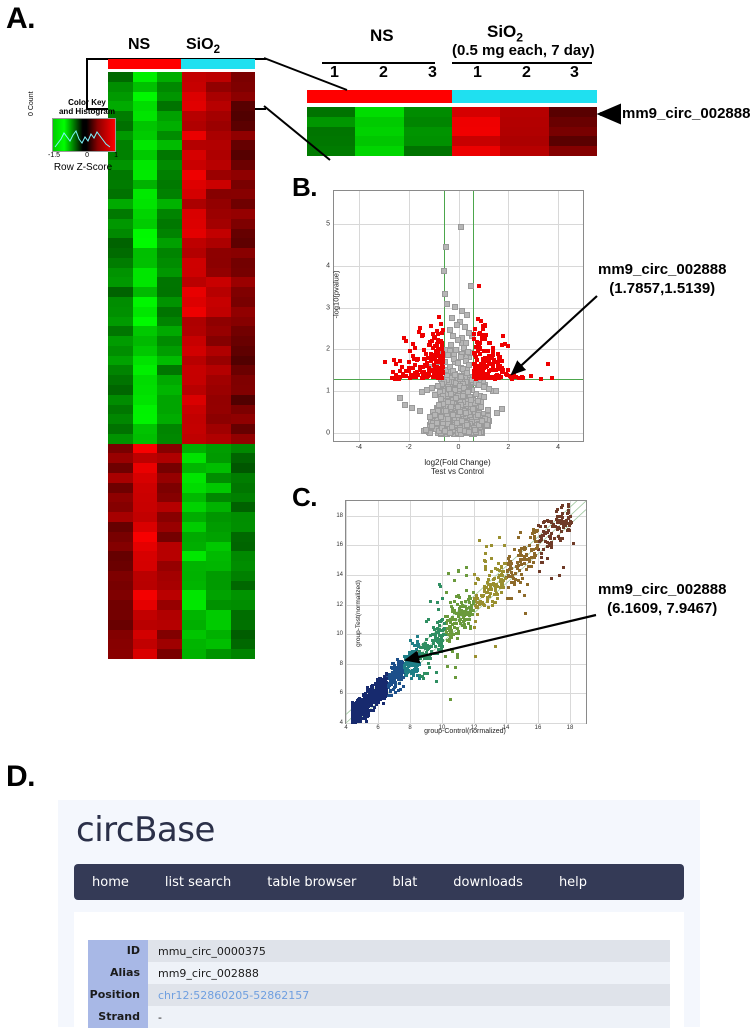 This screenshot has height=1028, width=753. I want to click on heatmap-main-grid, so click(181, 365).